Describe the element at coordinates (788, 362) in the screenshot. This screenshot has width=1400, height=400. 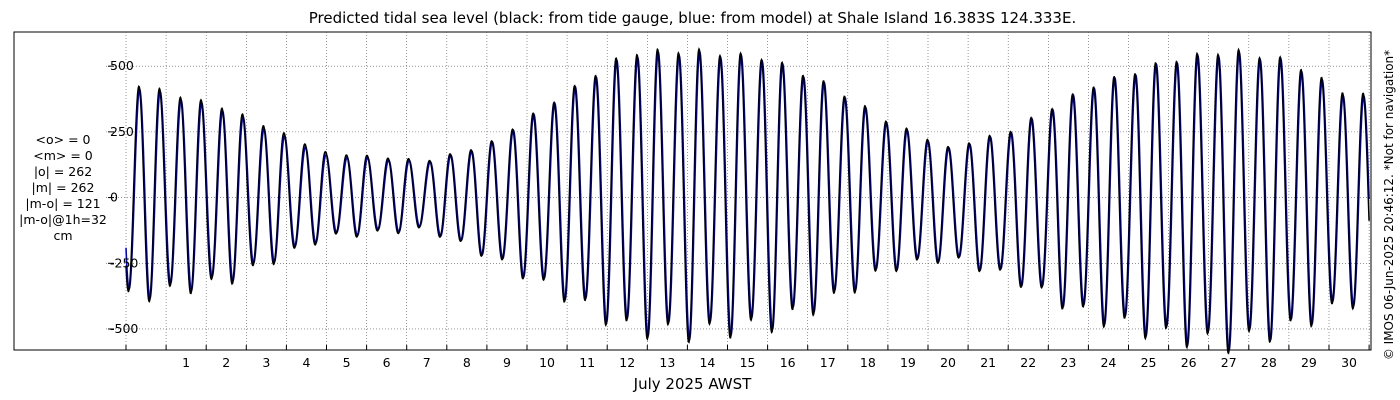
I see `x-tick-label: 16` at that location.